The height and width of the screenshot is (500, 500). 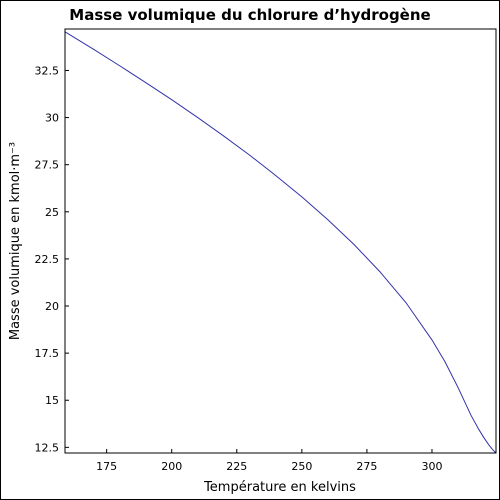 What do you see at coordinates (301, 466) in the screenshot?
I see `x-tick-label: 250` at bounding box center [301, 466].